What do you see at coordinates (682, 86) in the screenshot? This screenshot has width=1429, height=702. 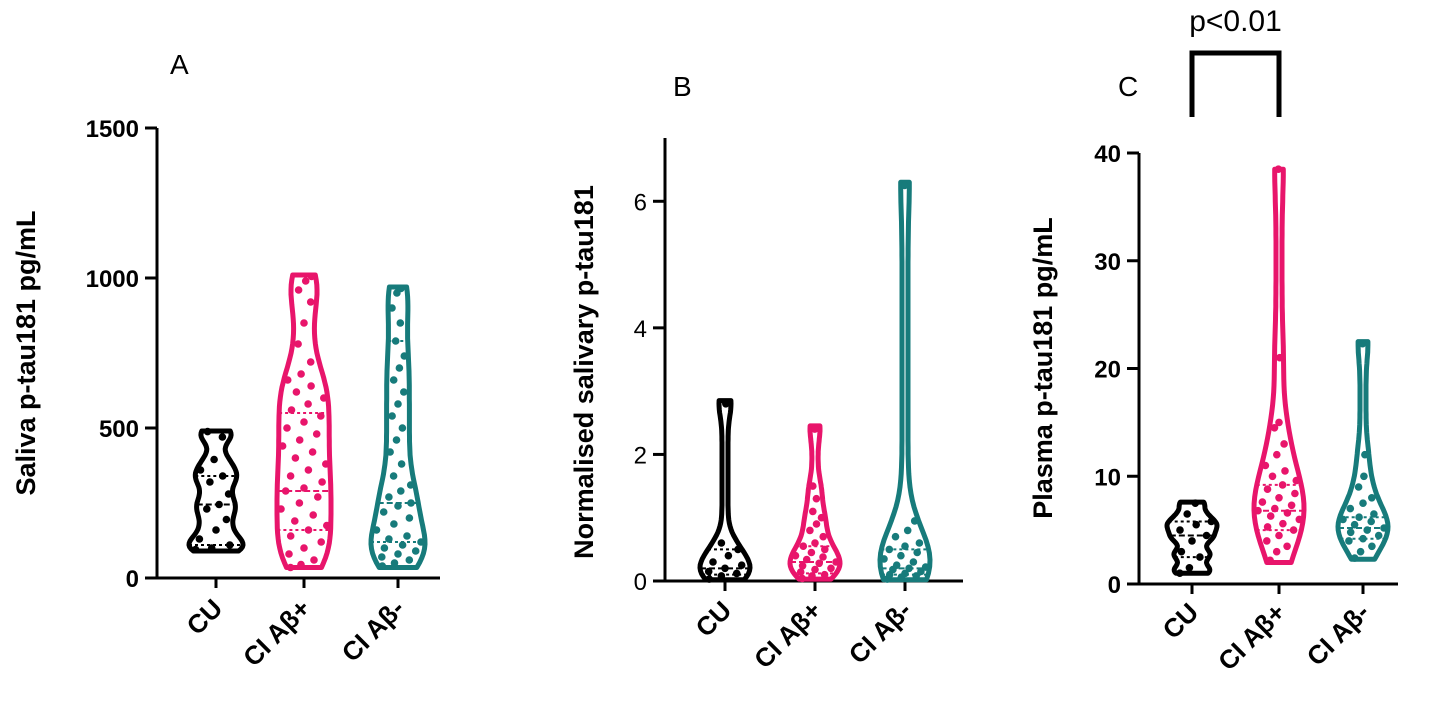 I see `panel-letter: B` at bounding box center [682, 86].